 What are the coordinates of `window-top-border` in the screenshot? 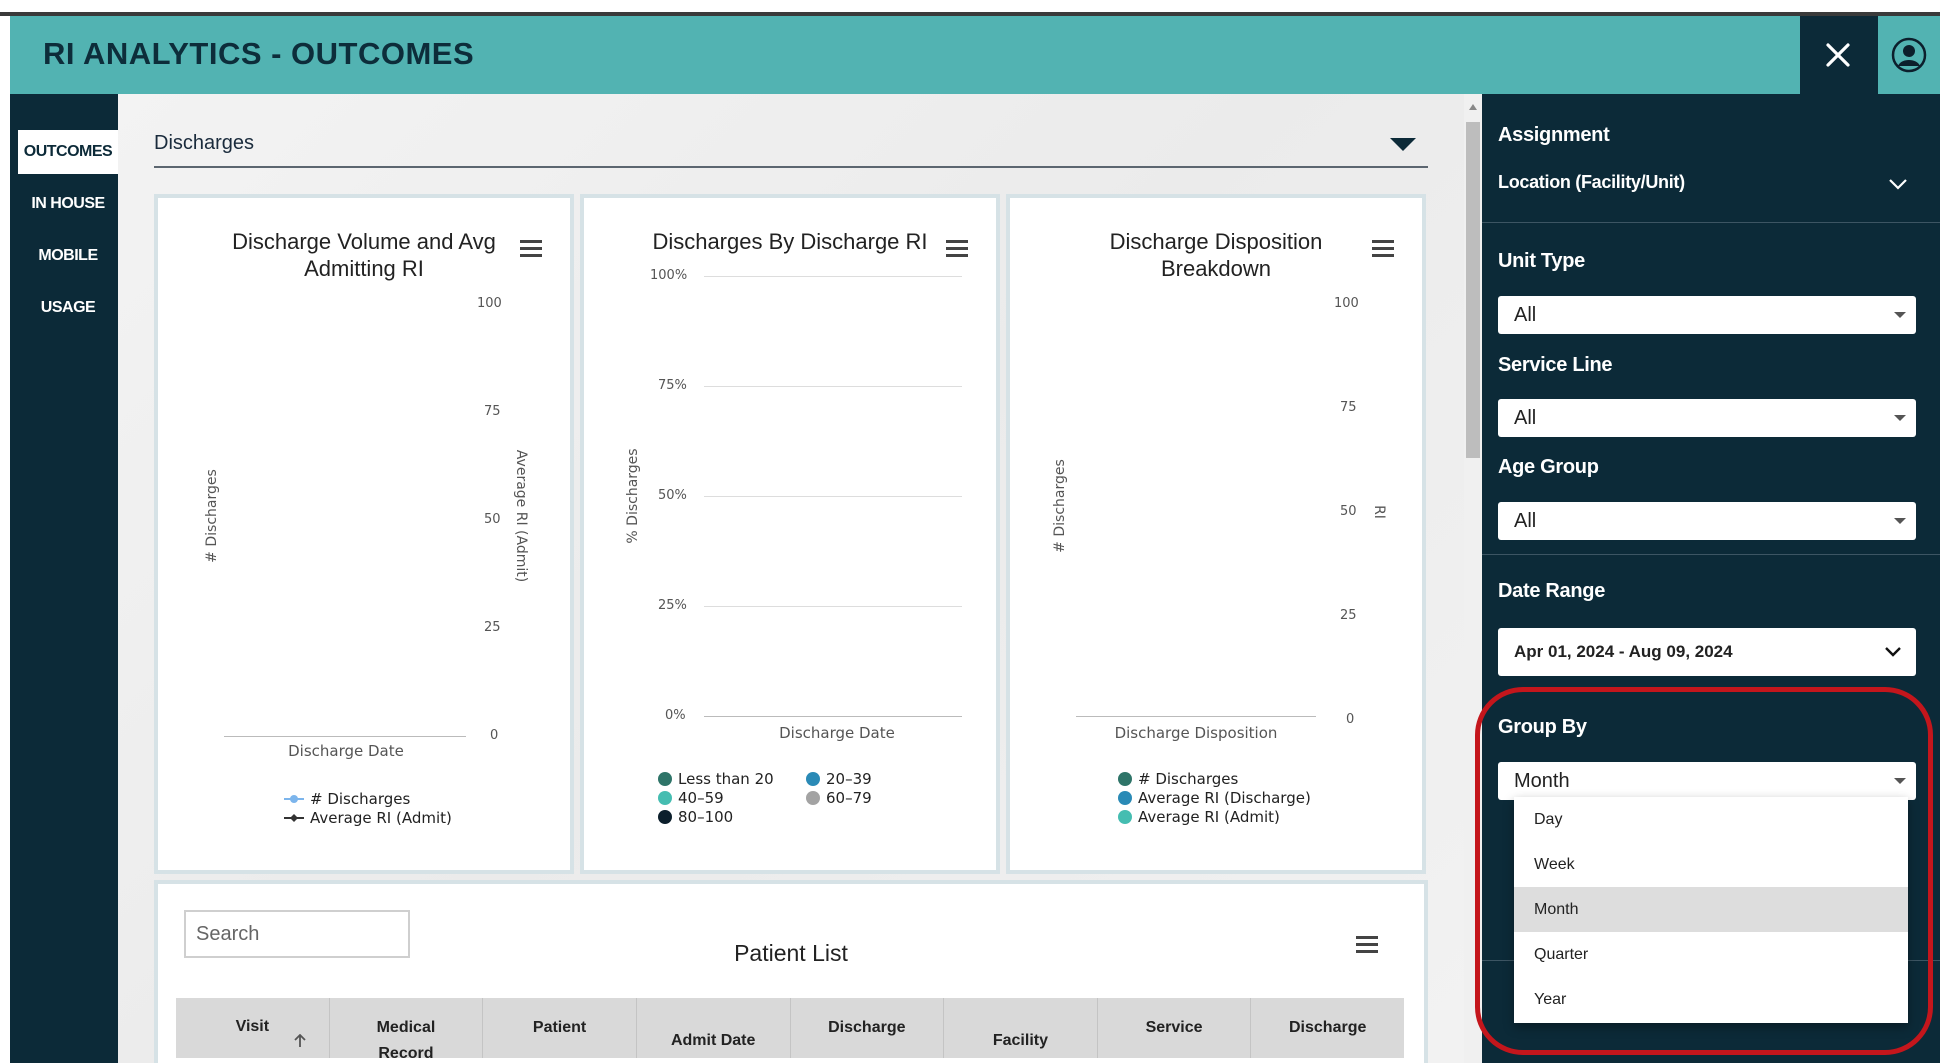 It's located at (970, 8).